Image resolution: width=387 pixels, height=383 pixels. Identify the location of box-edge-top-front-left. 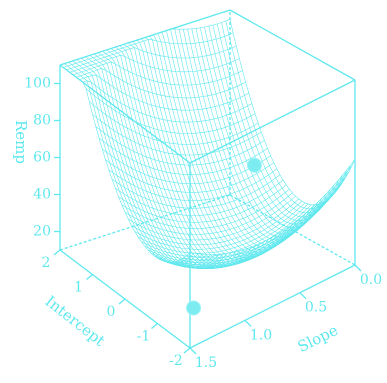
(125, 114).